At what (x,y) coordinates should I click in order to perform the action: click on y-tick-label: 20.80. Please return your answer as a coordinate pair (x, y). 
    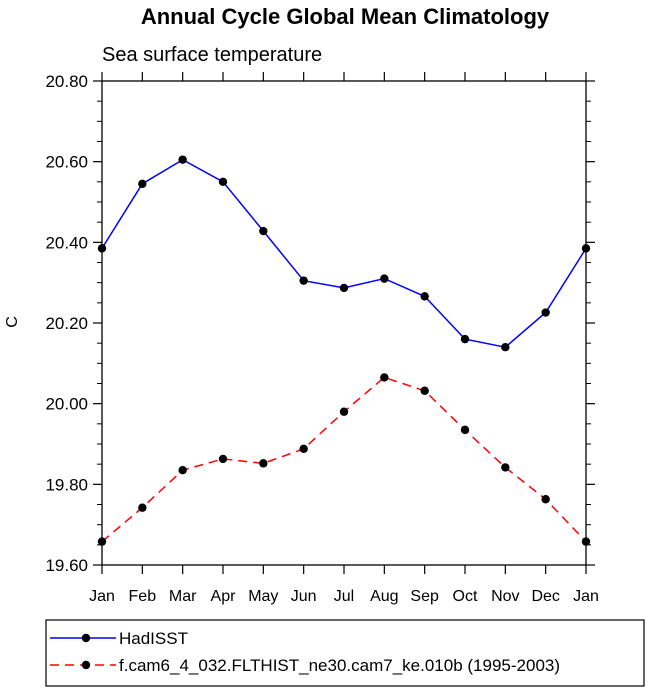
    Looking at the image, I should click on (66, 81).